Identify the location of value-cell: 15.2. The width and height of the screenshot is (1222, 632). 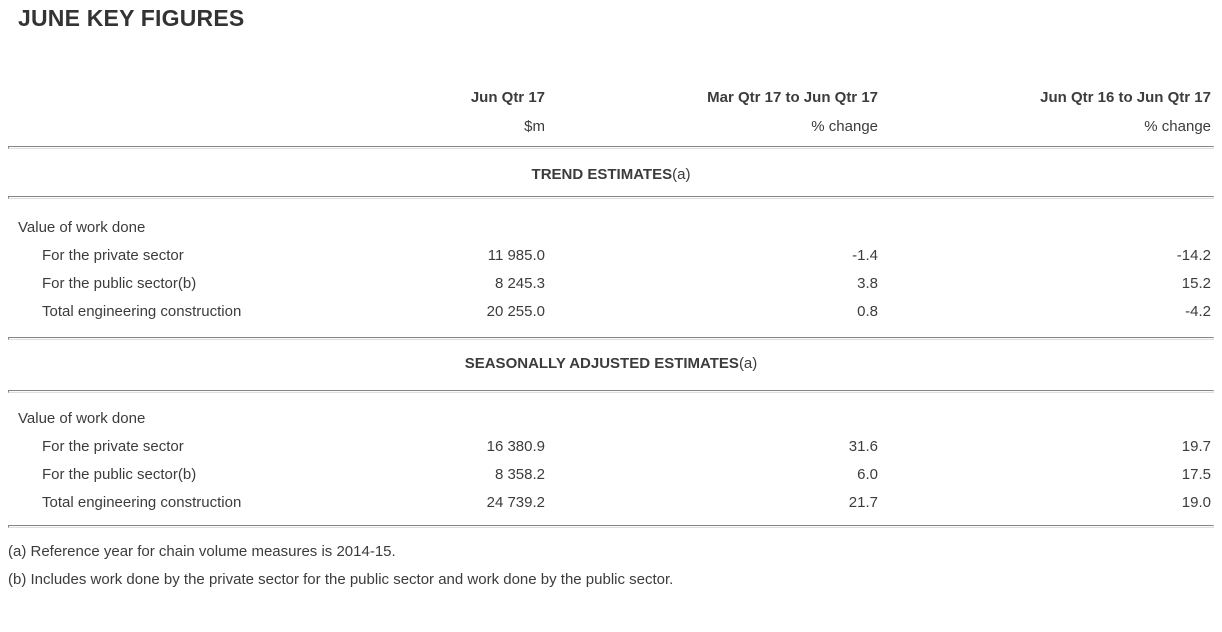
(1196, 283).